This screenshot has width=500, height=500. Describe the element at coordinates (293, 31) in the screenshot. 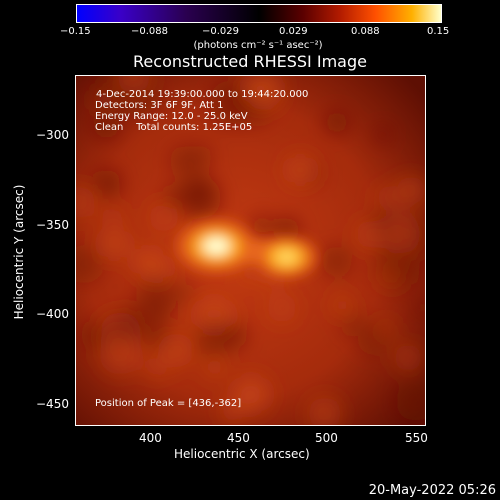

I see `colorbar-tick: 0.029` at that location.